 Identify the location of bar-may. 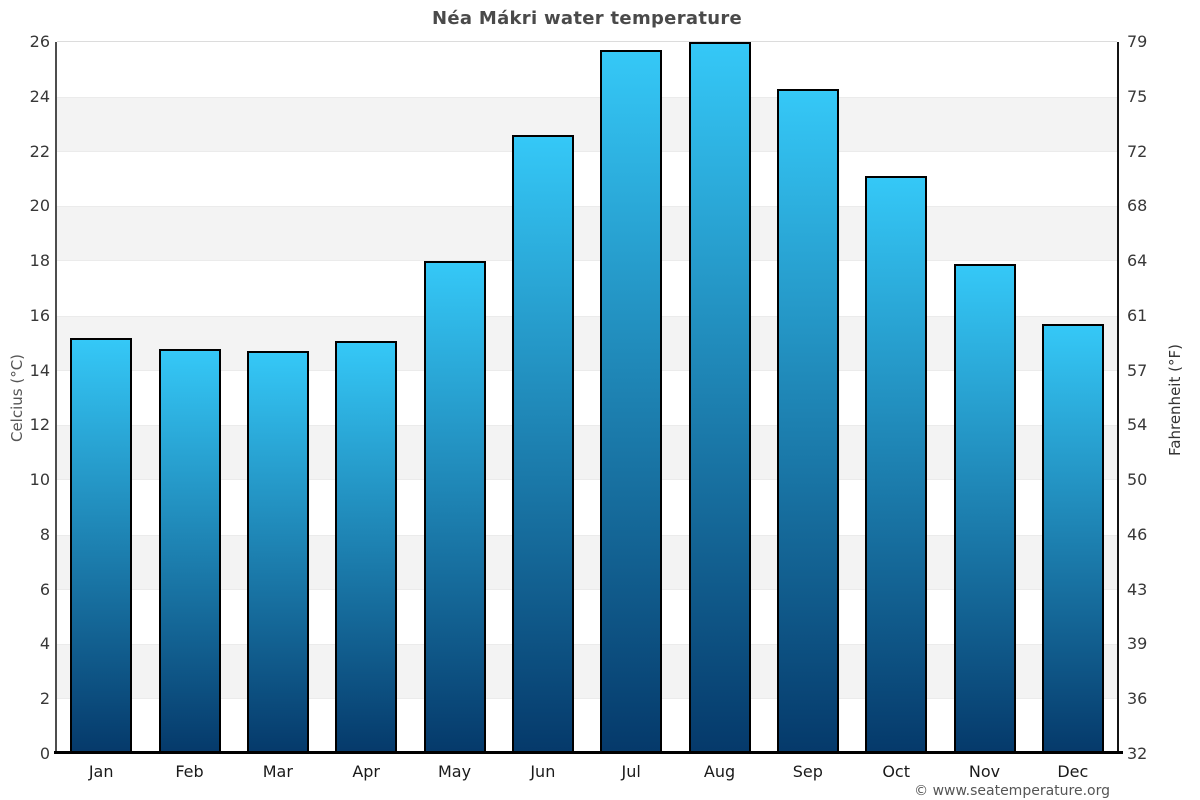
(454, 507).